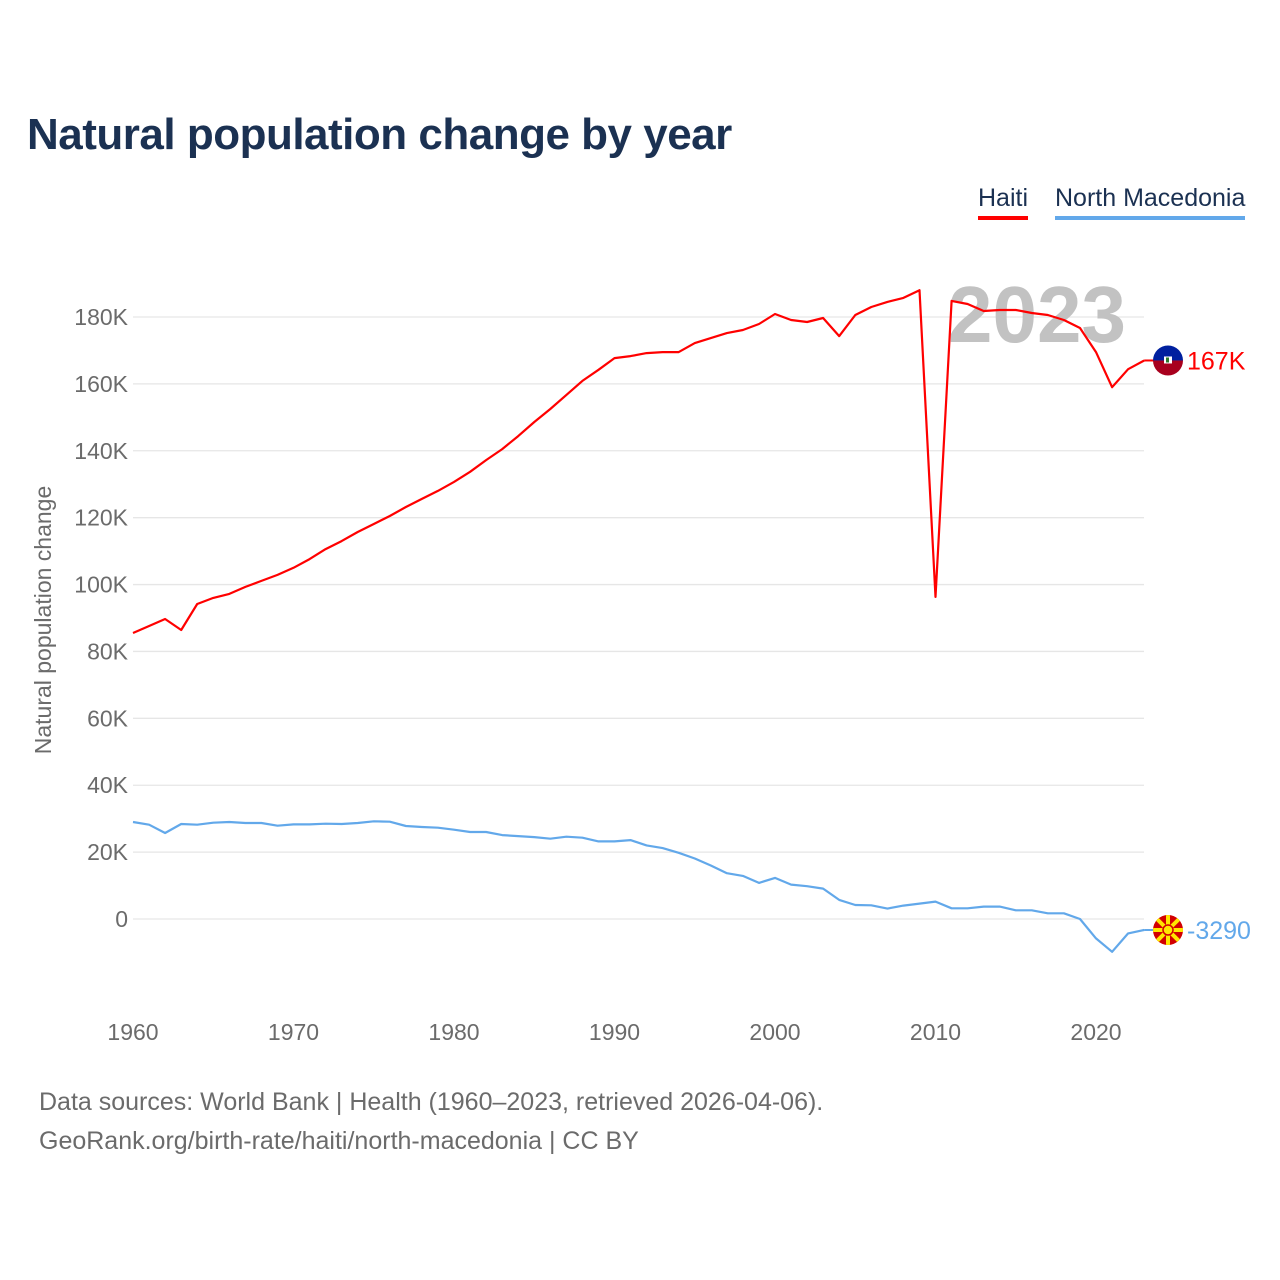  I want to click on series-line-north-macedonia, so click(638, 886).